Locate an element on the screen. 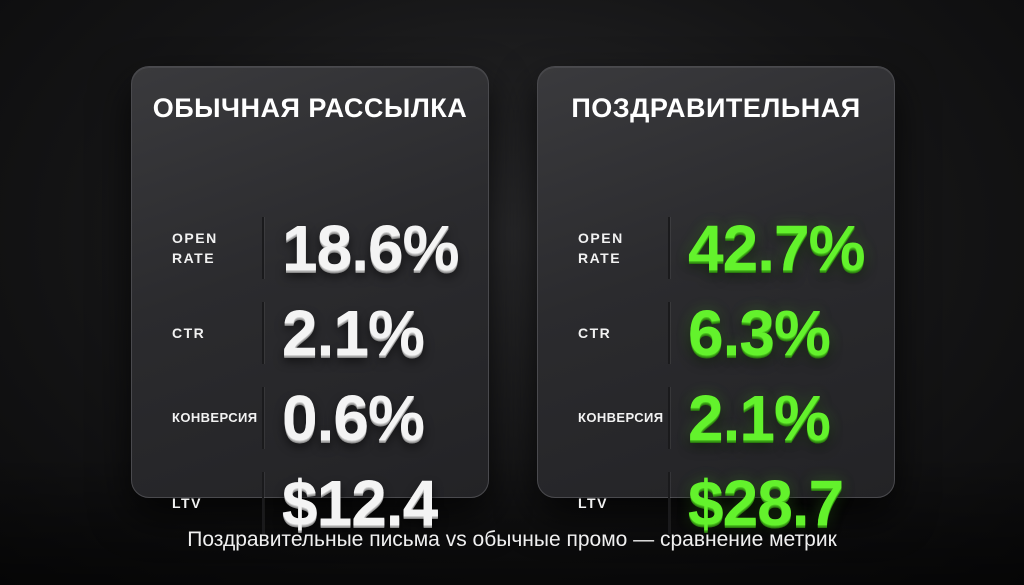 This screenshot has width=1024, height=585. metric-value: 6.3% is located at coordinates (759, 333).